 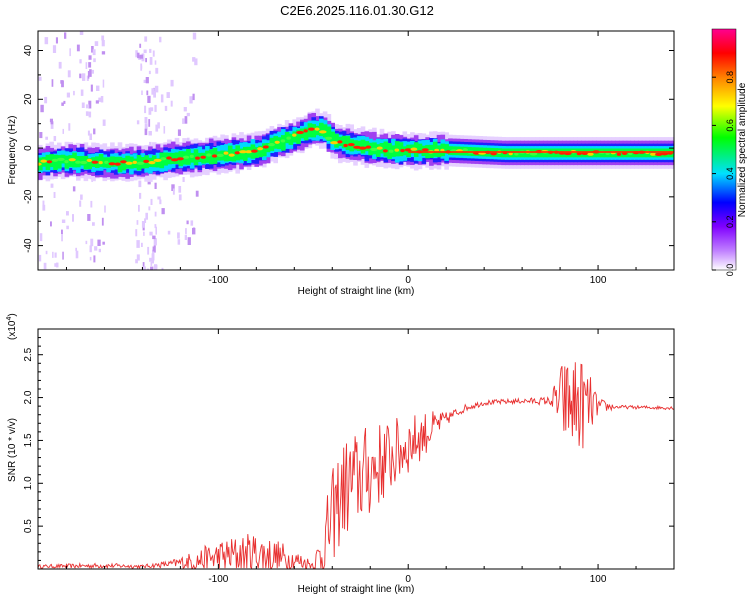 I want to click on spectrogram-y-axis-label: Frequency (Hz), so click(x=12, y=150).